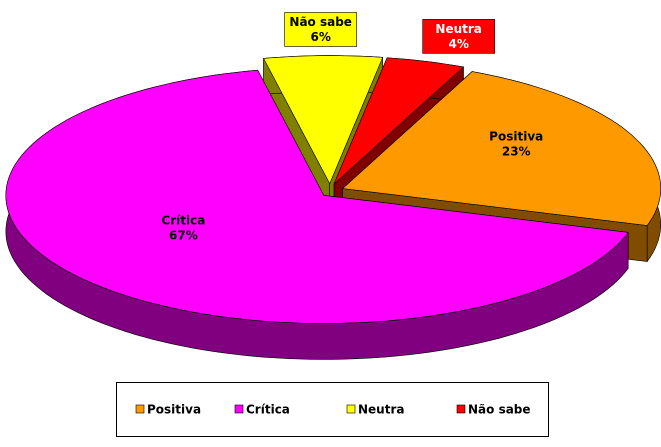 Image resolution: width=661 pixels, height=447 pixels. Describe the element at coordinates (516, 137) in the screenshot. I see `data-label-name: Positiva` at that location.